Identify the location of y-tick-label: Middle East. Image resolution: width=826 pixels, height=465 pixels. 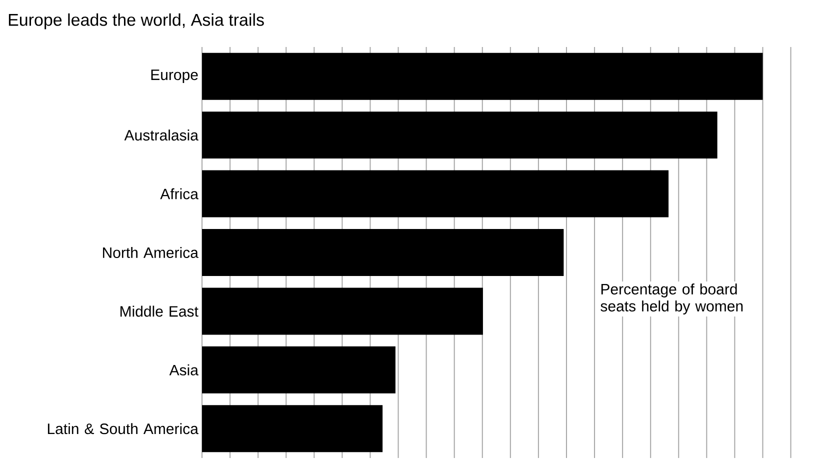
(159, 311).